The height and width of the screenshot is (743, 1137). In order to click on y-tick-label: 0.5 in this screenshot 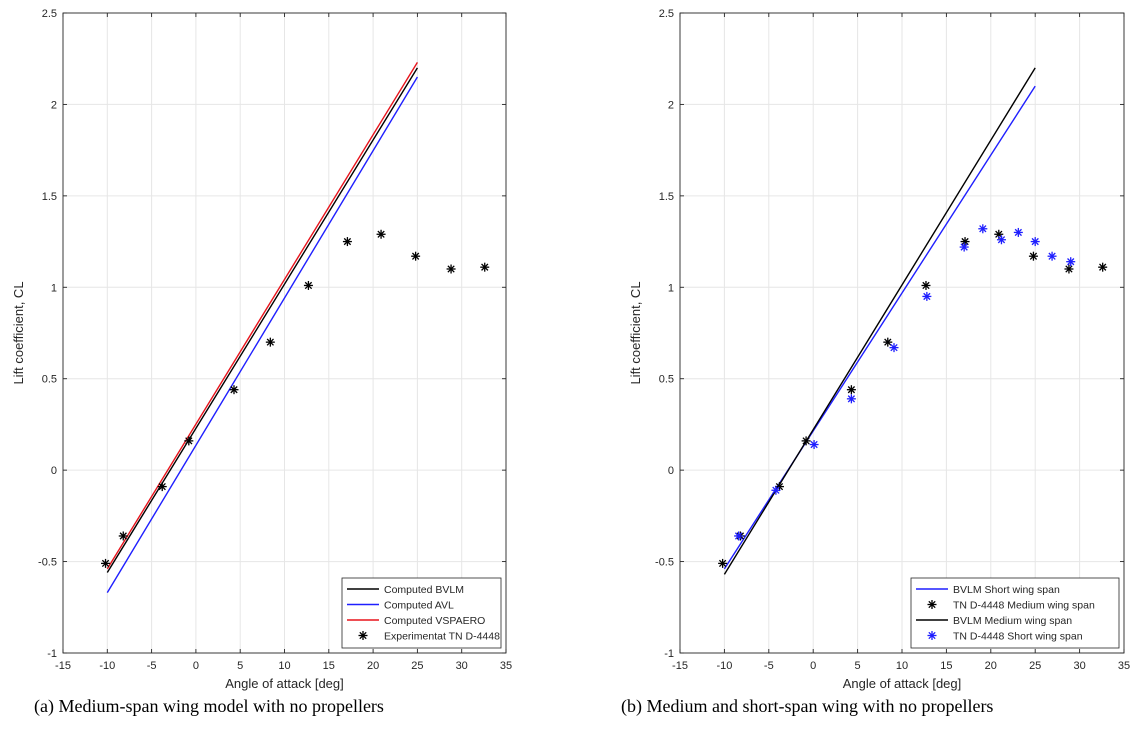, I will do `click(49, 380)`.